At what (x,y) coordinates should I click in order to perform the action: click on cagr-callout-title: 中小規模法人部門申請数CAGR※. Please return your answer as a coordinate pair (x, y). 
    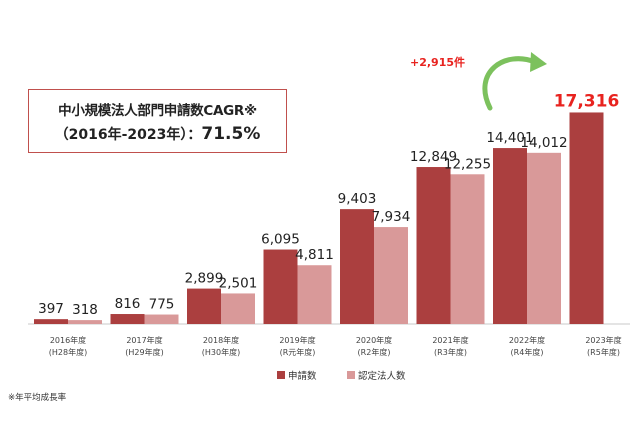
    Looking at the image, I should click on (157, 111).